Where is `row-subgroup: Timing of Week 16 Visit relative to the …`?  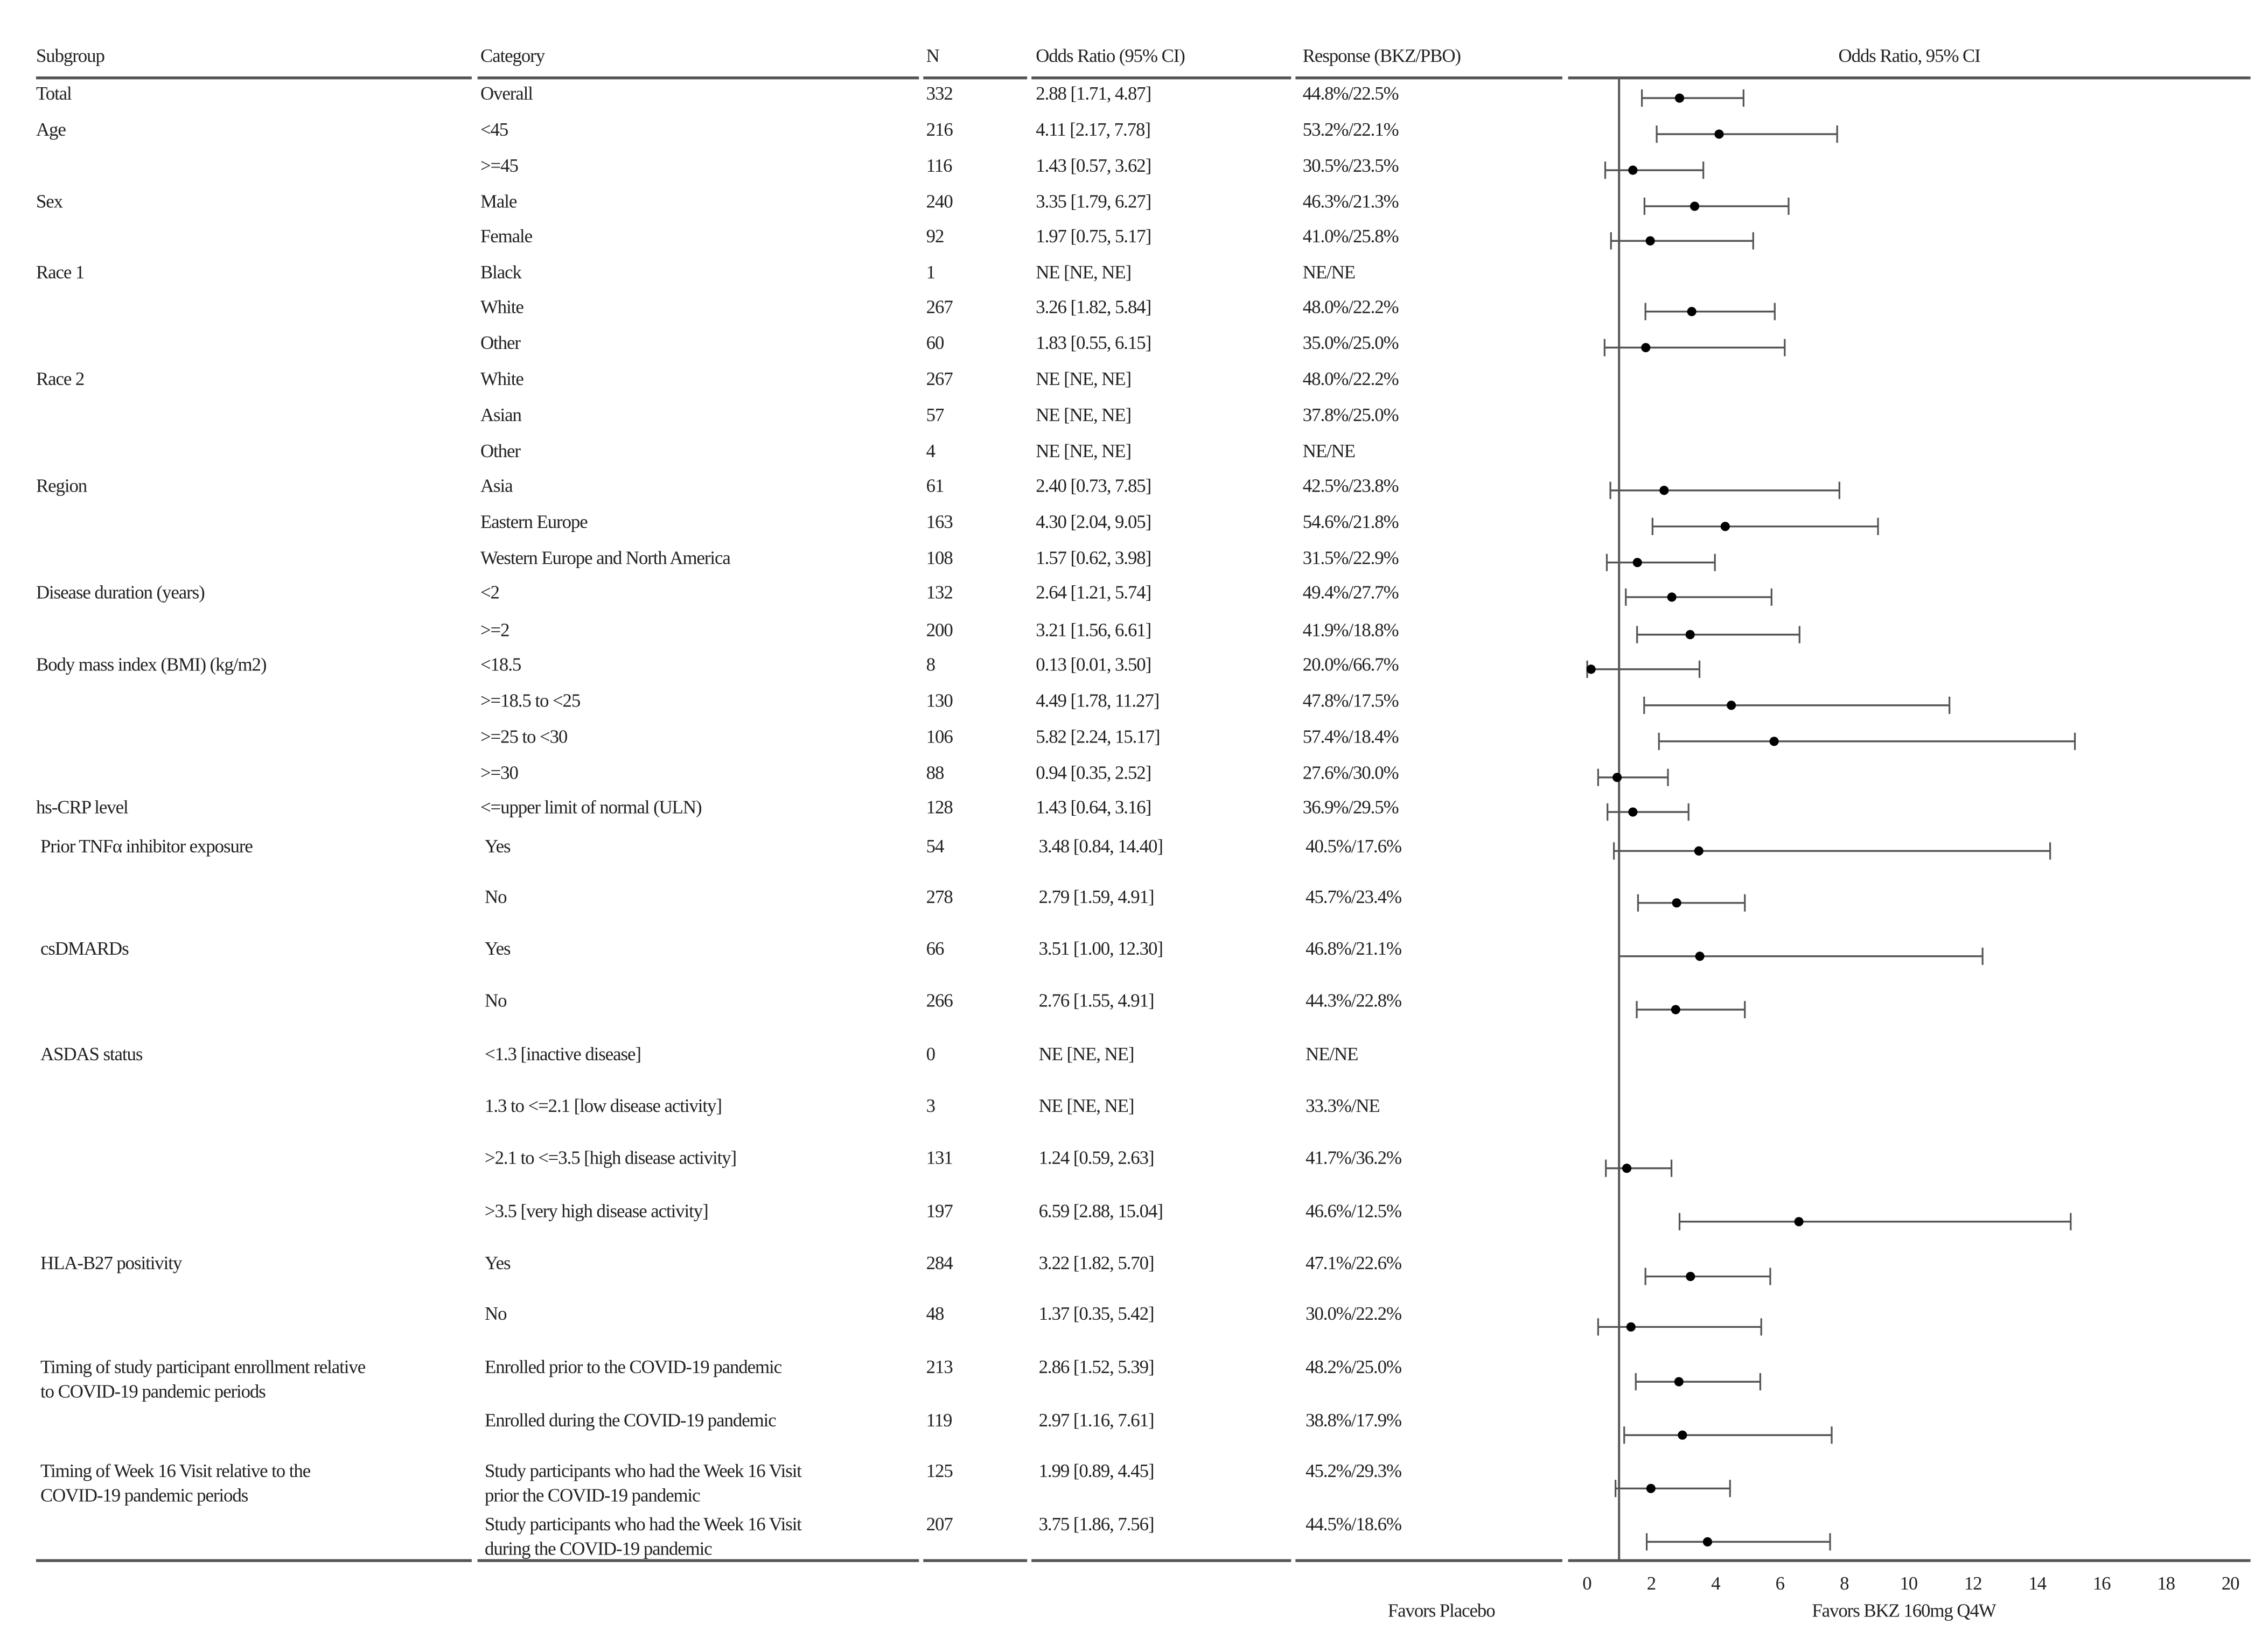 row-subgroup: Timing of Week 16 Visit relative to the … is located at coordinates (176, 1482).